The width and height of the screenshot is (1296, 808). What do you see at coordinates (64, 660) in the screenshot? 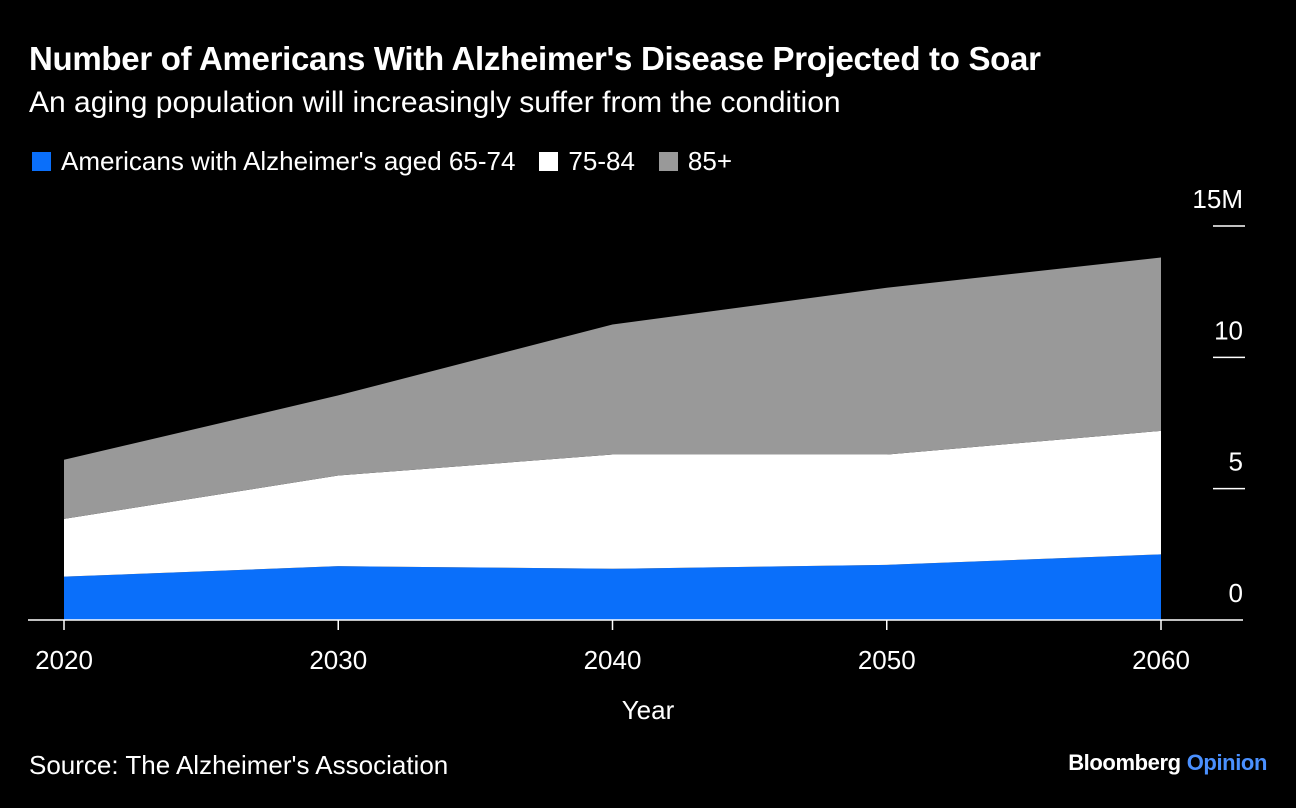
I see `x-tick-label: 2020` at bounding box center [64, 660].